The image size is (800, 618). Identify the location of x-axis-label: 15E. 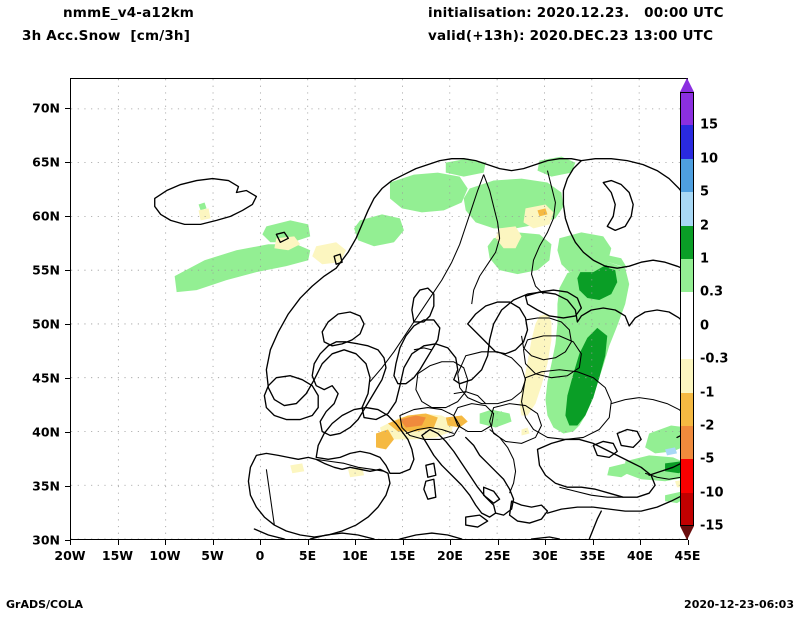
(402, 555).